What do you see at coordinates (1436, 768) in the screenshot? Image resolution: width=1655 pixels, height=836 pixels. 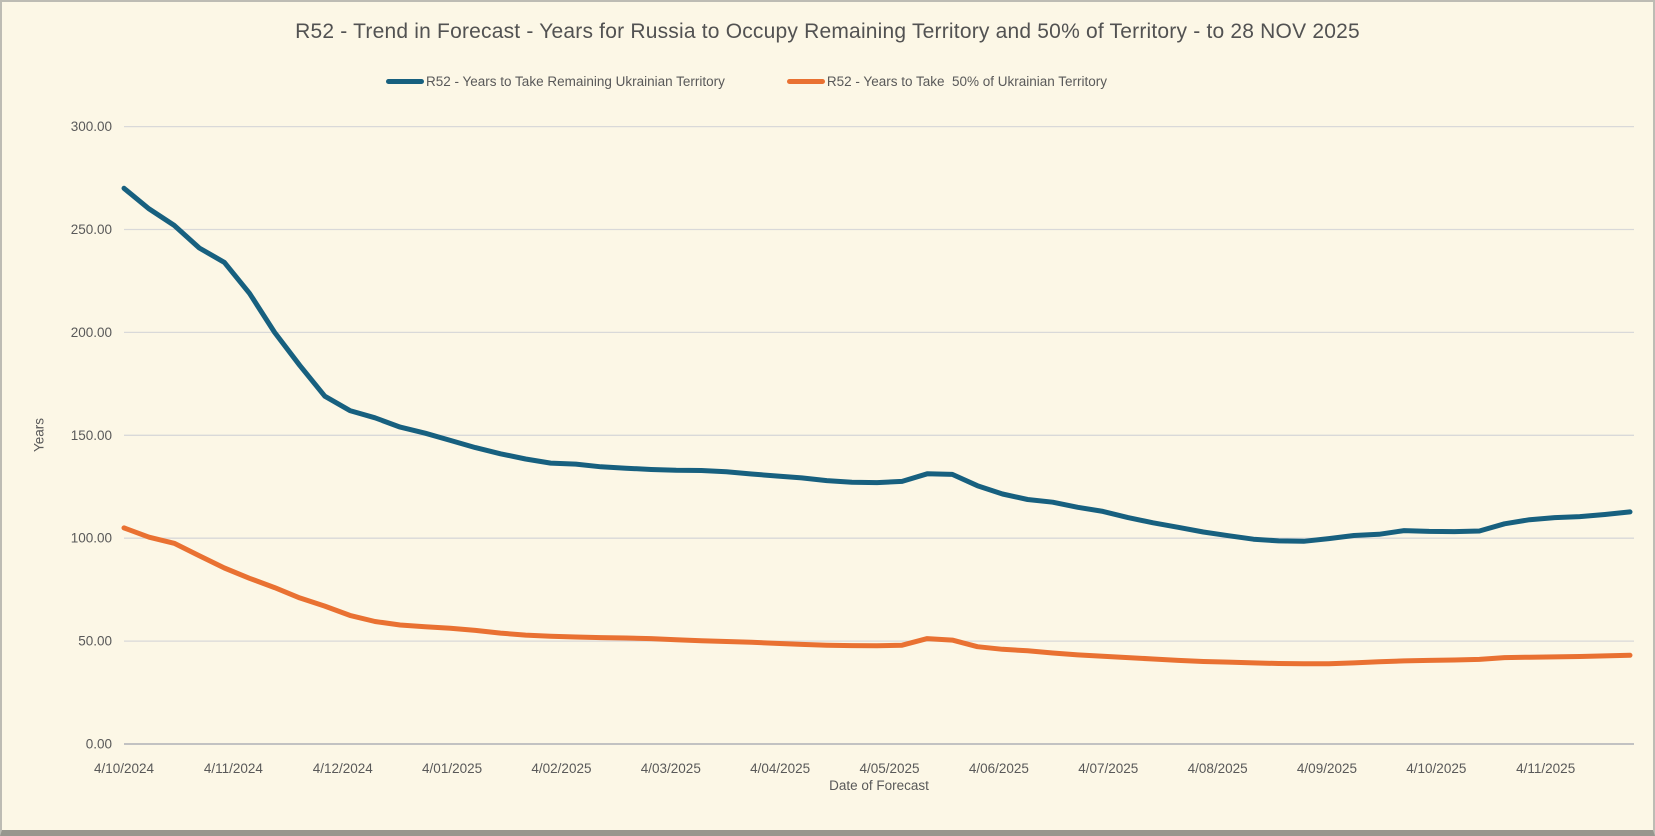 I see `x-tick-label: 4/10/2025` at bounding box center [1436, 768].